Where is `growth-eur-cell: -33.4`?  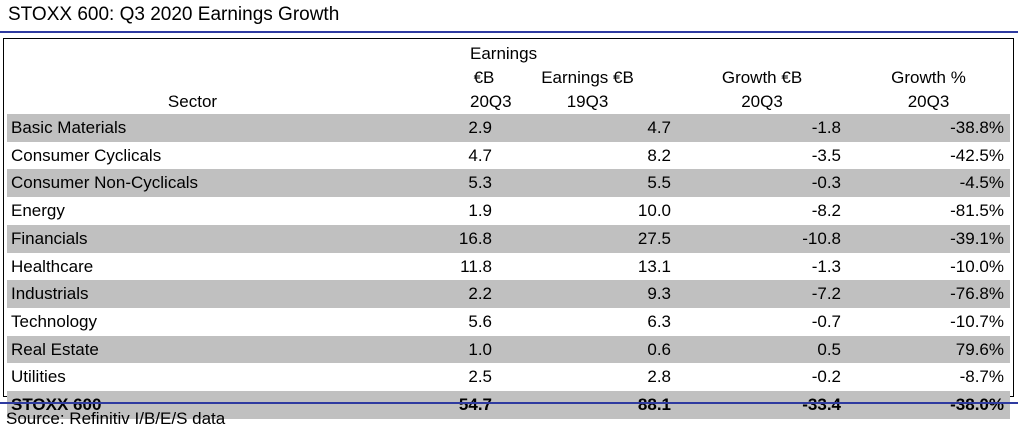
growth-eur-cell: -33.4 is located at coordinates (762, 405).